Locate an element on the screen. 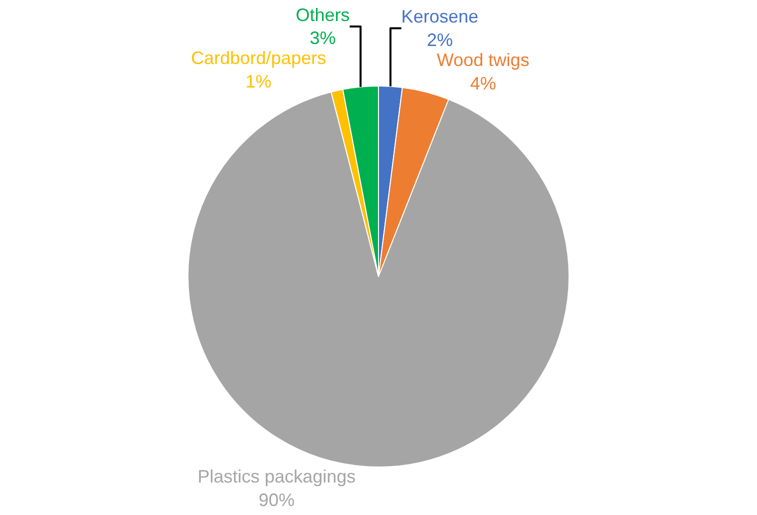  data-label: 3% is located at coordinates (323, 38).